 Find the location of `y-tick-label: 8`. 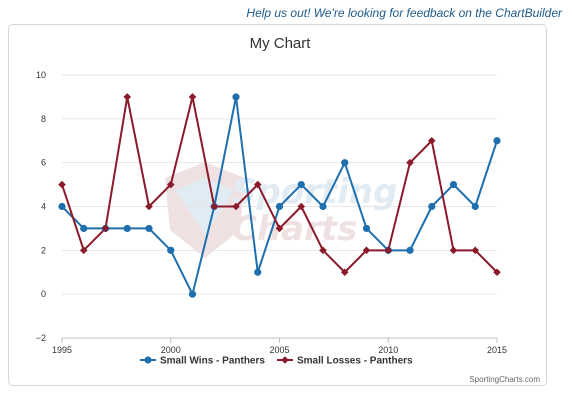

y-tick-label: 8 is located at coordinates (43, 119).